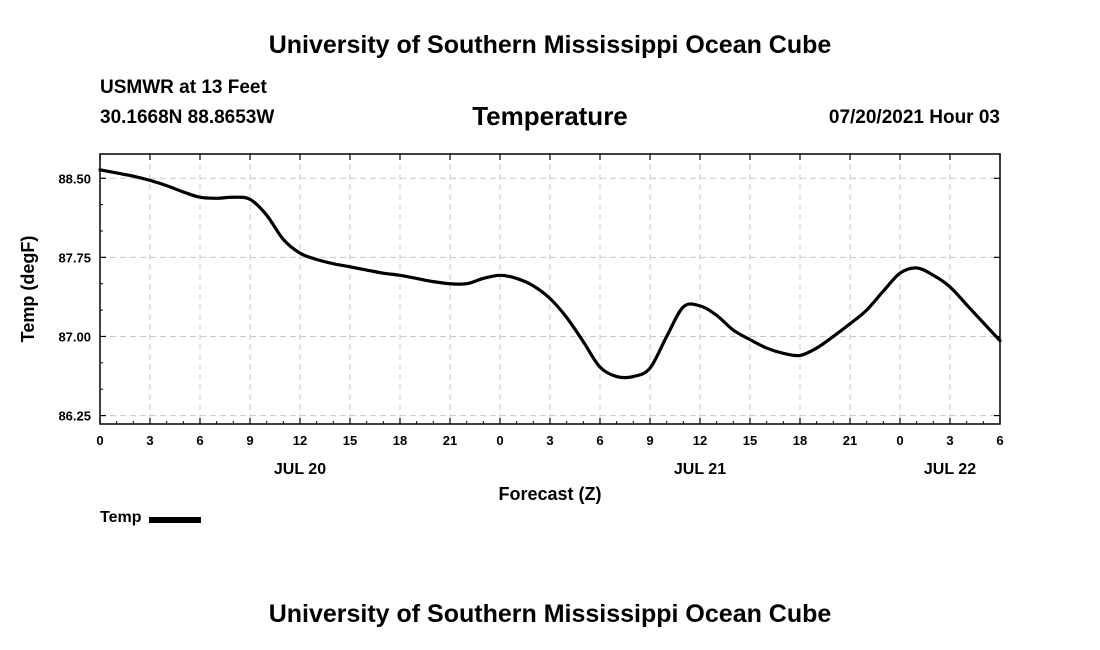 The width and height of the screenshot is (1100, 650). Describe the element at coordinates (914, 117) in the screenshot. I see `forecast-datetime: 07/20/2021 Hour 03` at that location.